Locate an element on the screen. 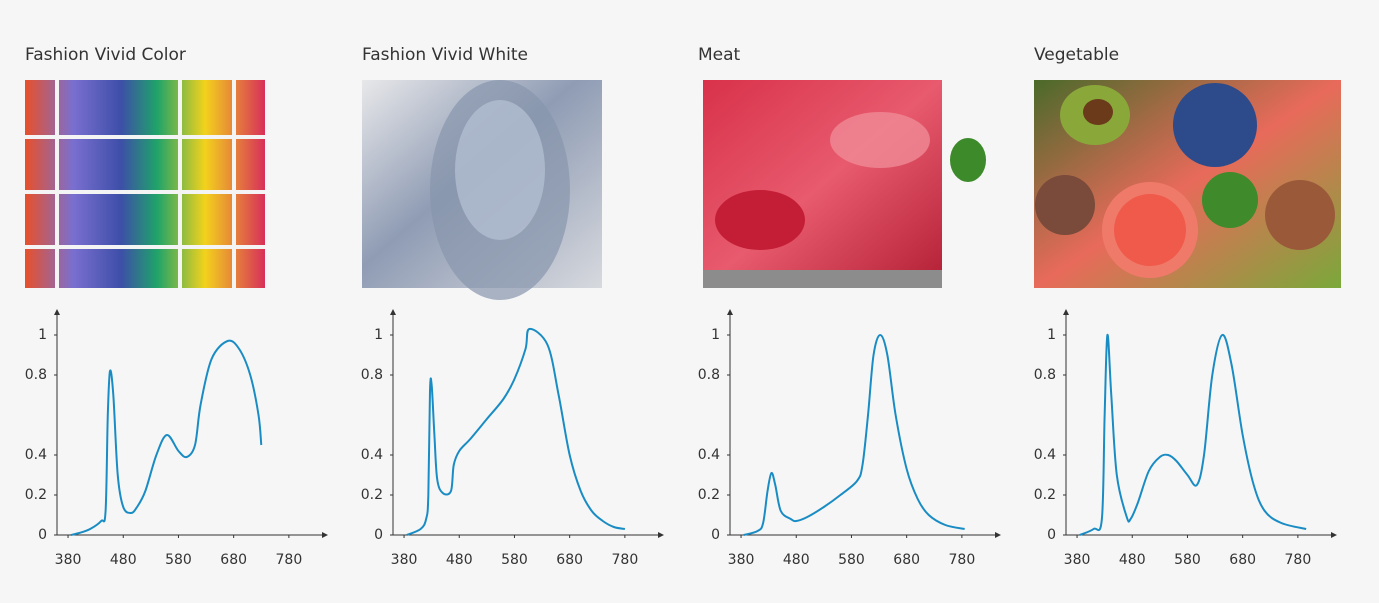 This screenshot has width=1379, height=603. chart-title: Vegetable is located at coordinates (1076, 55).